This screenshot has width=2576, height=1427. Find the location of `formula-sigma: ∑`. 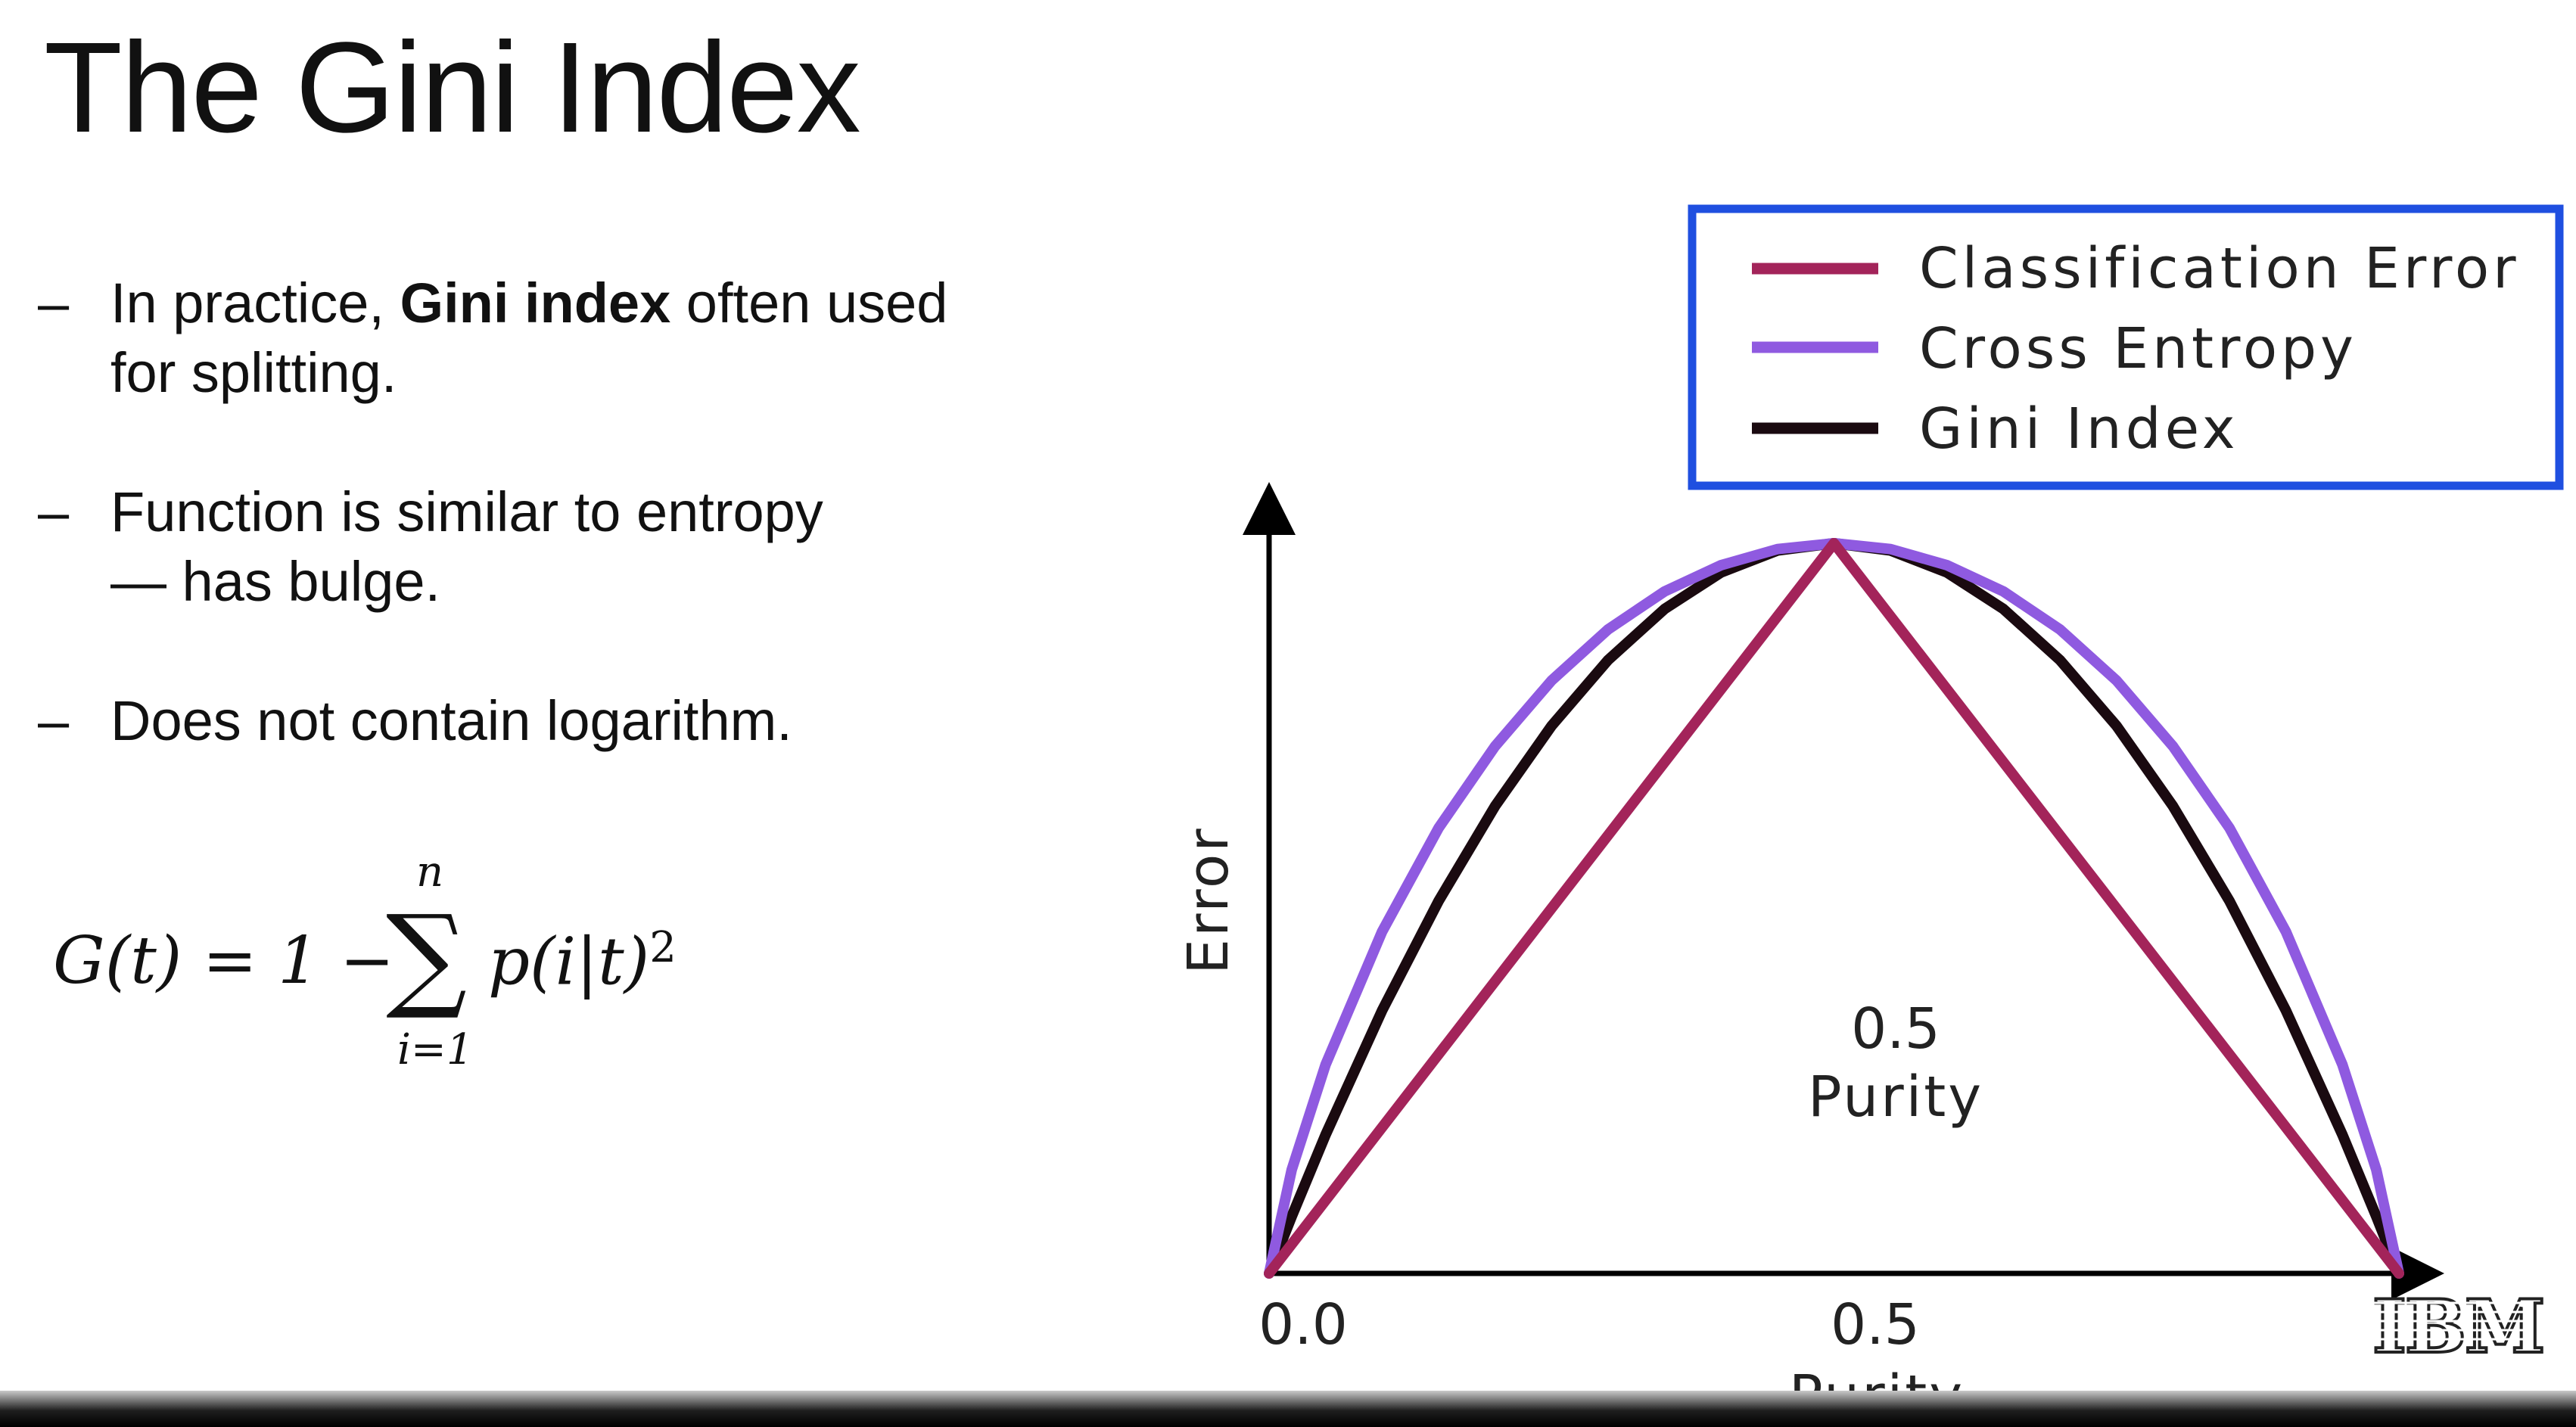

formula-sigma: ∑ is located at coordinates (427, 957).